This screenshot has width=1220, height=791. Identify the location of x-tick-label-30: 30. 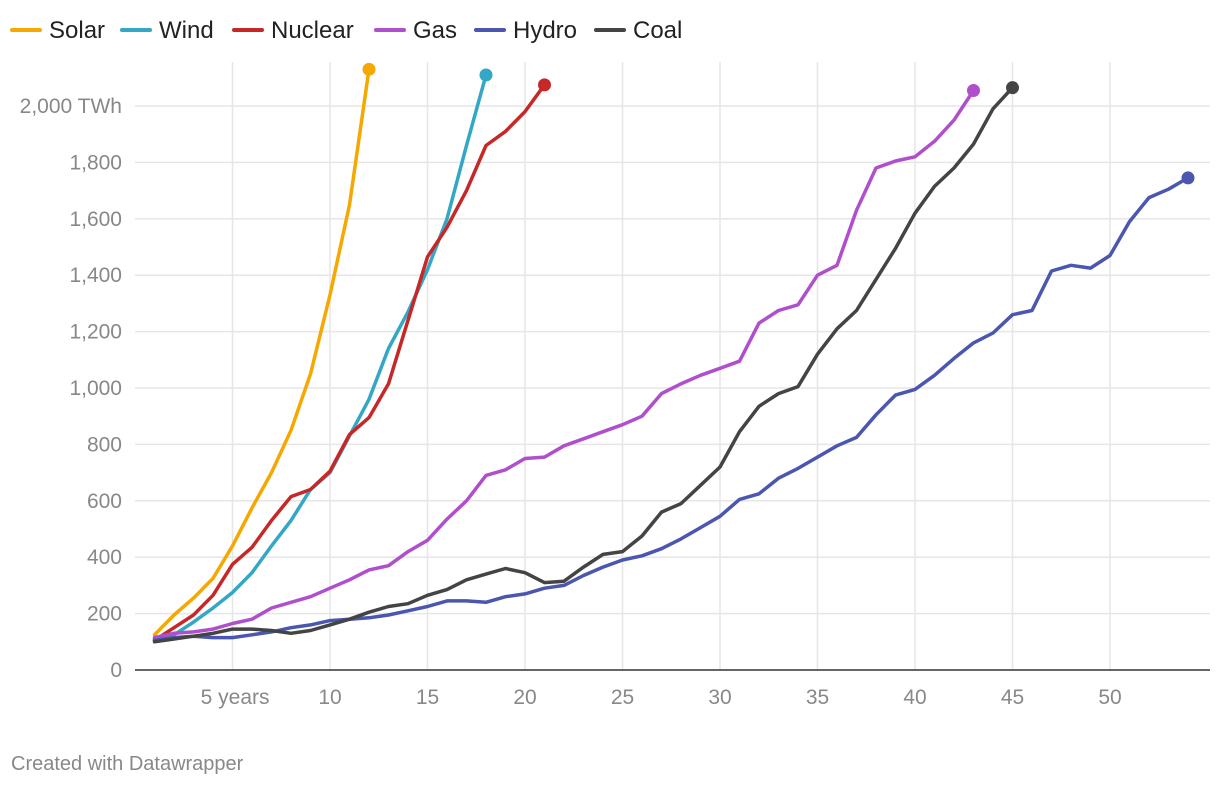
(719, 697).